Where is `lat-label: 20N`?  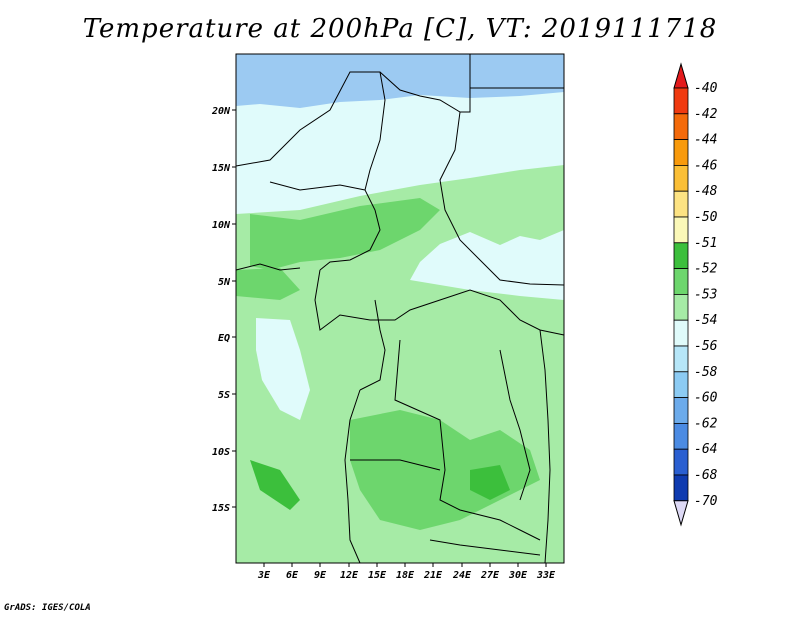 lat-label: 20N is located at coordinates (221, 111).